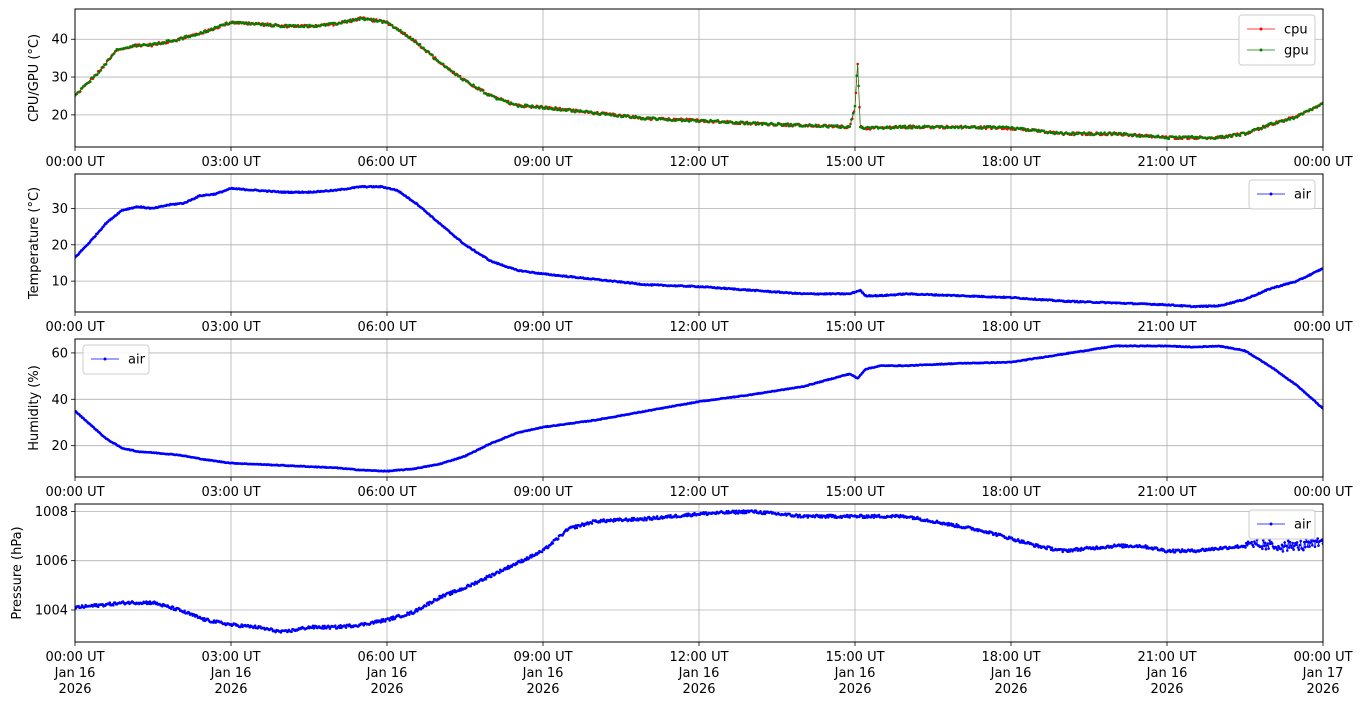 The width and height of the screenshot is (1364, 707). Describe the element at coordinates (542, 492) in the screenshot. I see `x-tick-label: 09:00 UT` at that location.